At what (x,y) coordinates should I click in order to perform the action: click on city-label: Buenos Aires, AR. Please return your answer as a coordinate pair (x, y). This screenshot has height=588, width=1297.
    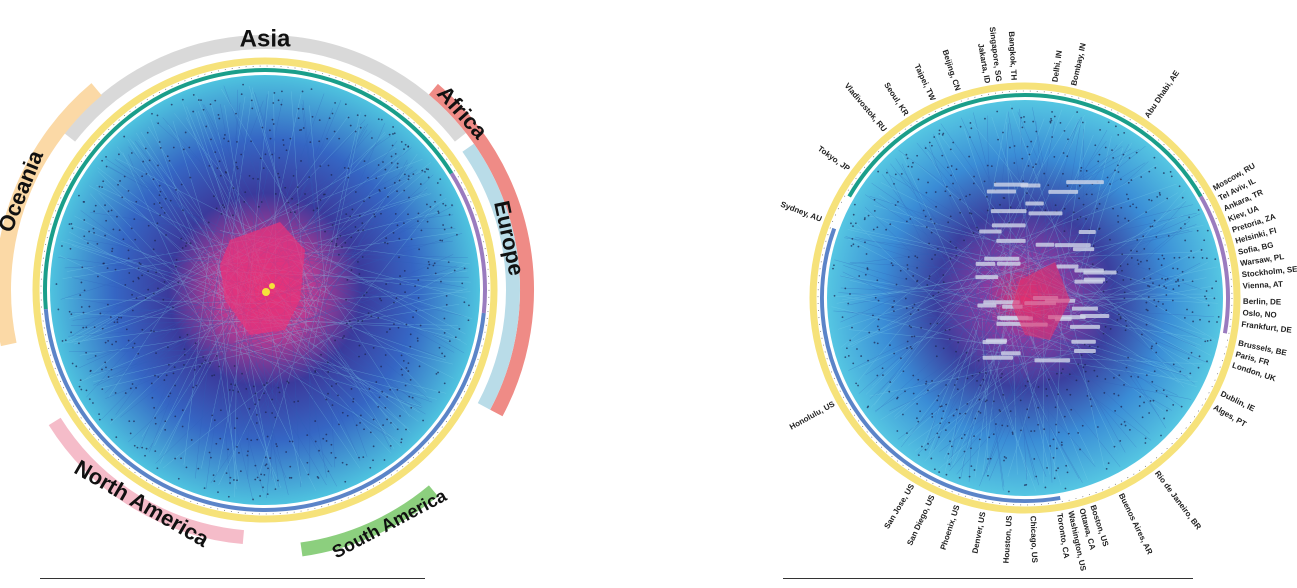
    Looking at the image, I should click on (1136, 524).